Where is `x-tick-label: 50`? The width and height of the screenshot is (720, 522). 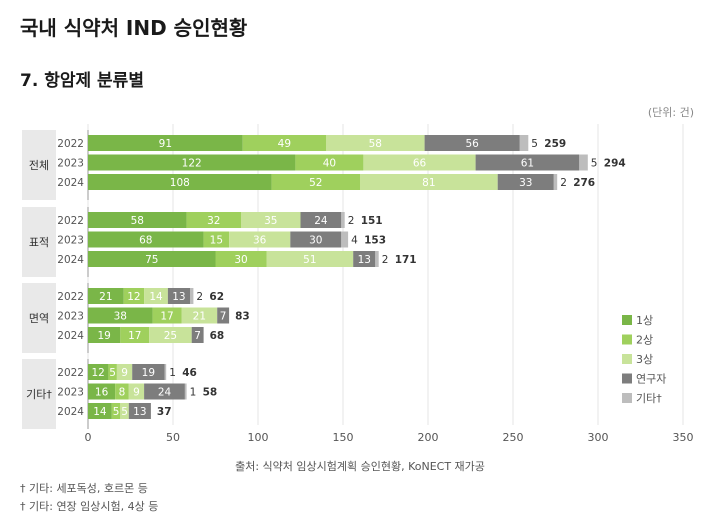
x-tick-label: 50 is located at coordinates (173, 437).